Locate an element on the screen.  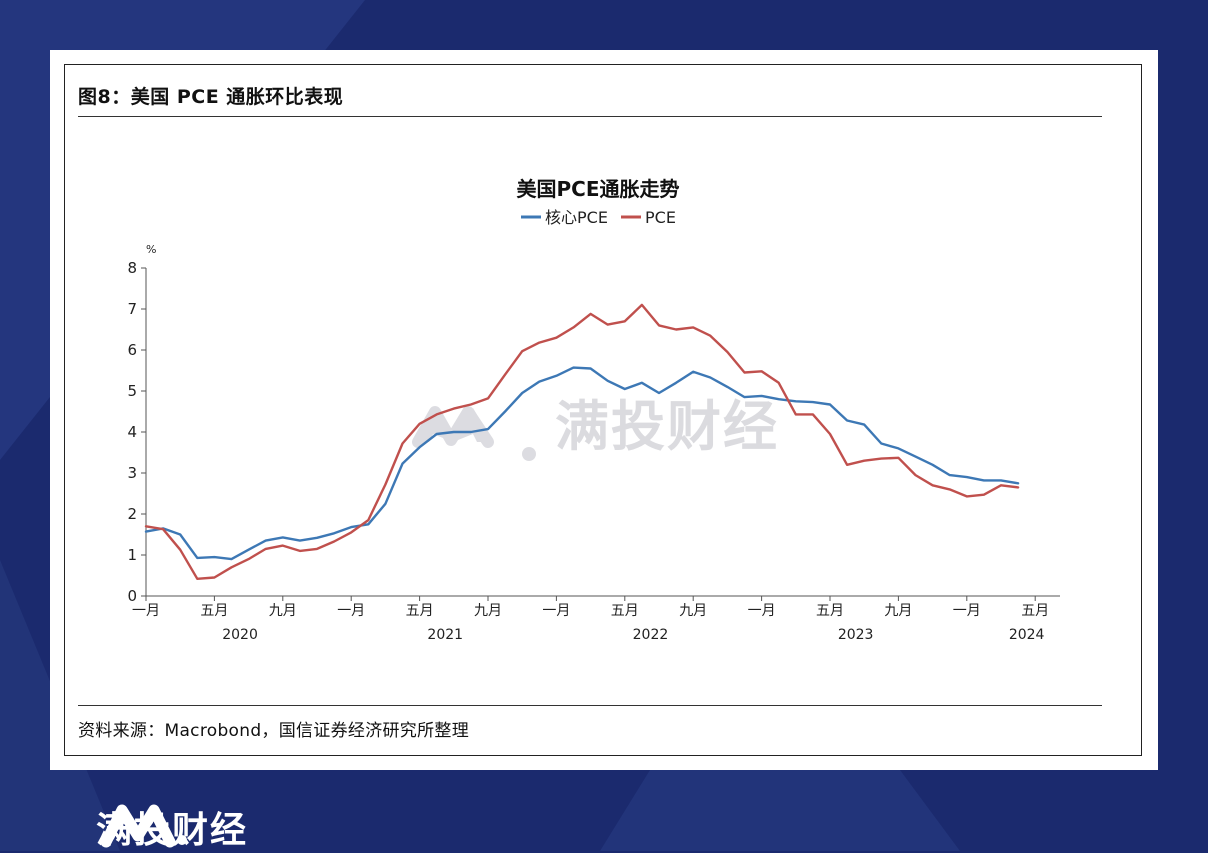
footer-brand: 满投财经 is located at coordinates (172, 830).